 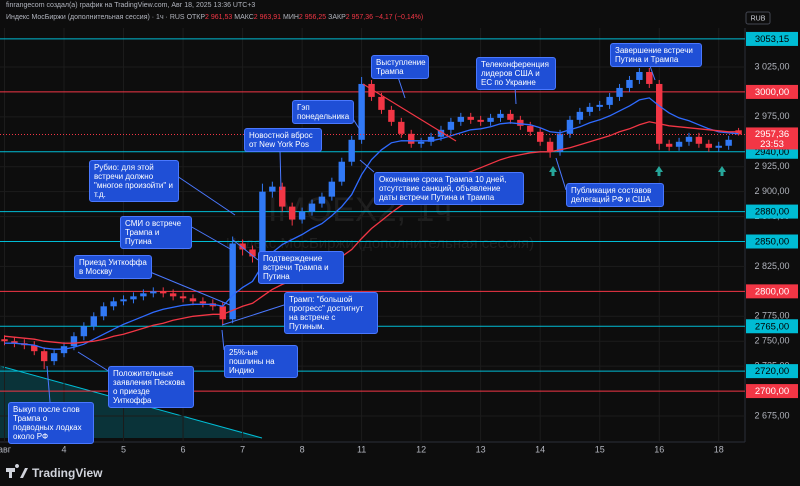 What do you see at coordinates (758, 18) in the screenshot?
I see `currency-box` at bounding box center [758, 18].